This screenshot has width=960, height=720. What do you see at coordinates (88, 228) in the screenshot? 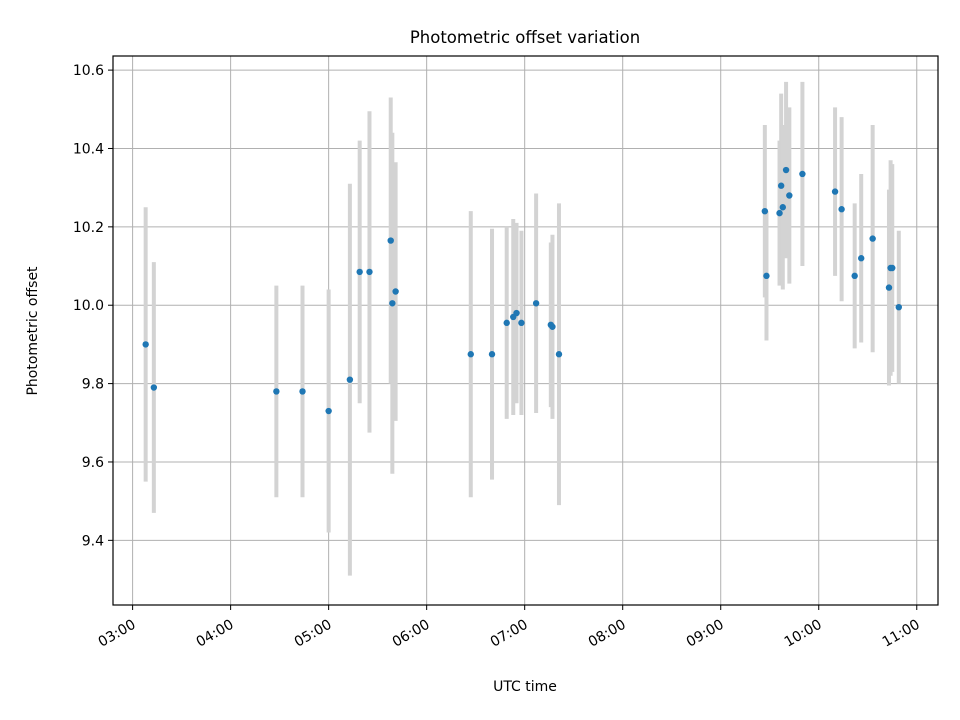
I see `y-tick-label: 10.2` at bounding box center [88, 228].